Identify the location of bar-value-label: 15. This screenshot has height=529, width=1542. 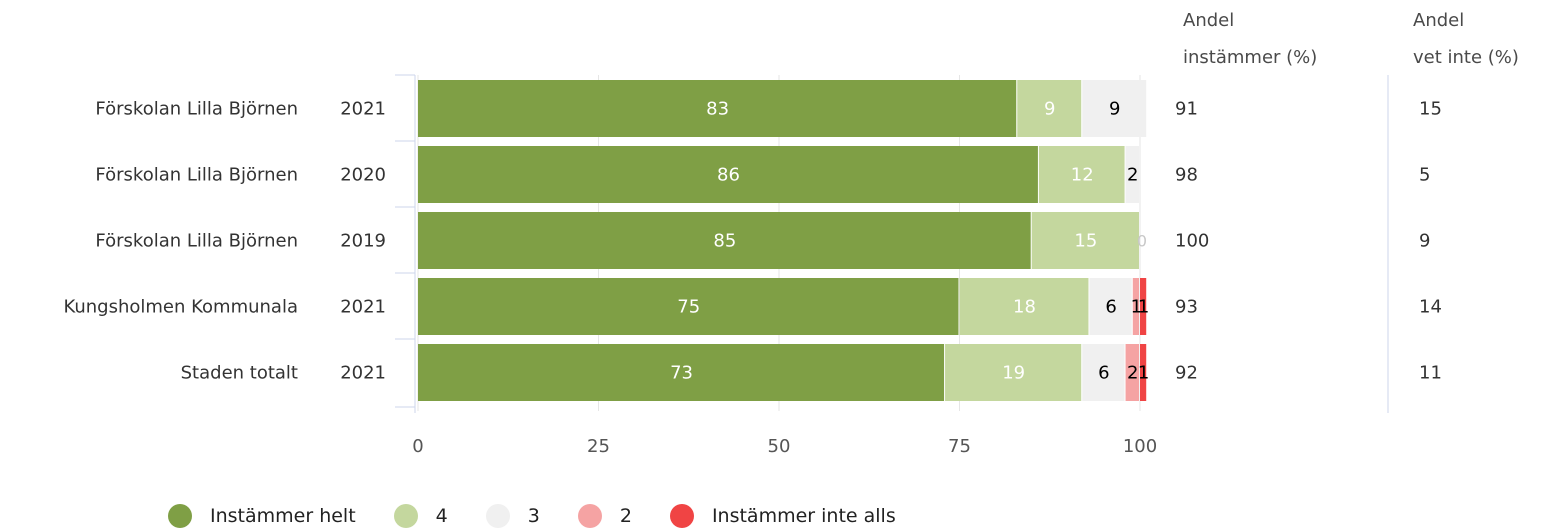
(1085, 241).